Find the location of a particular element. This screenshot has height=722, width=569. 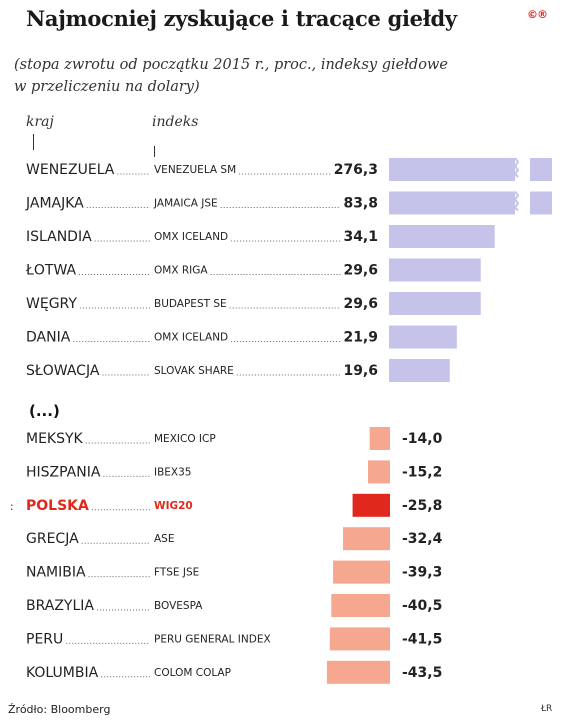

index-label: SLOVAK SHARE is located at coordinates (194, 371).